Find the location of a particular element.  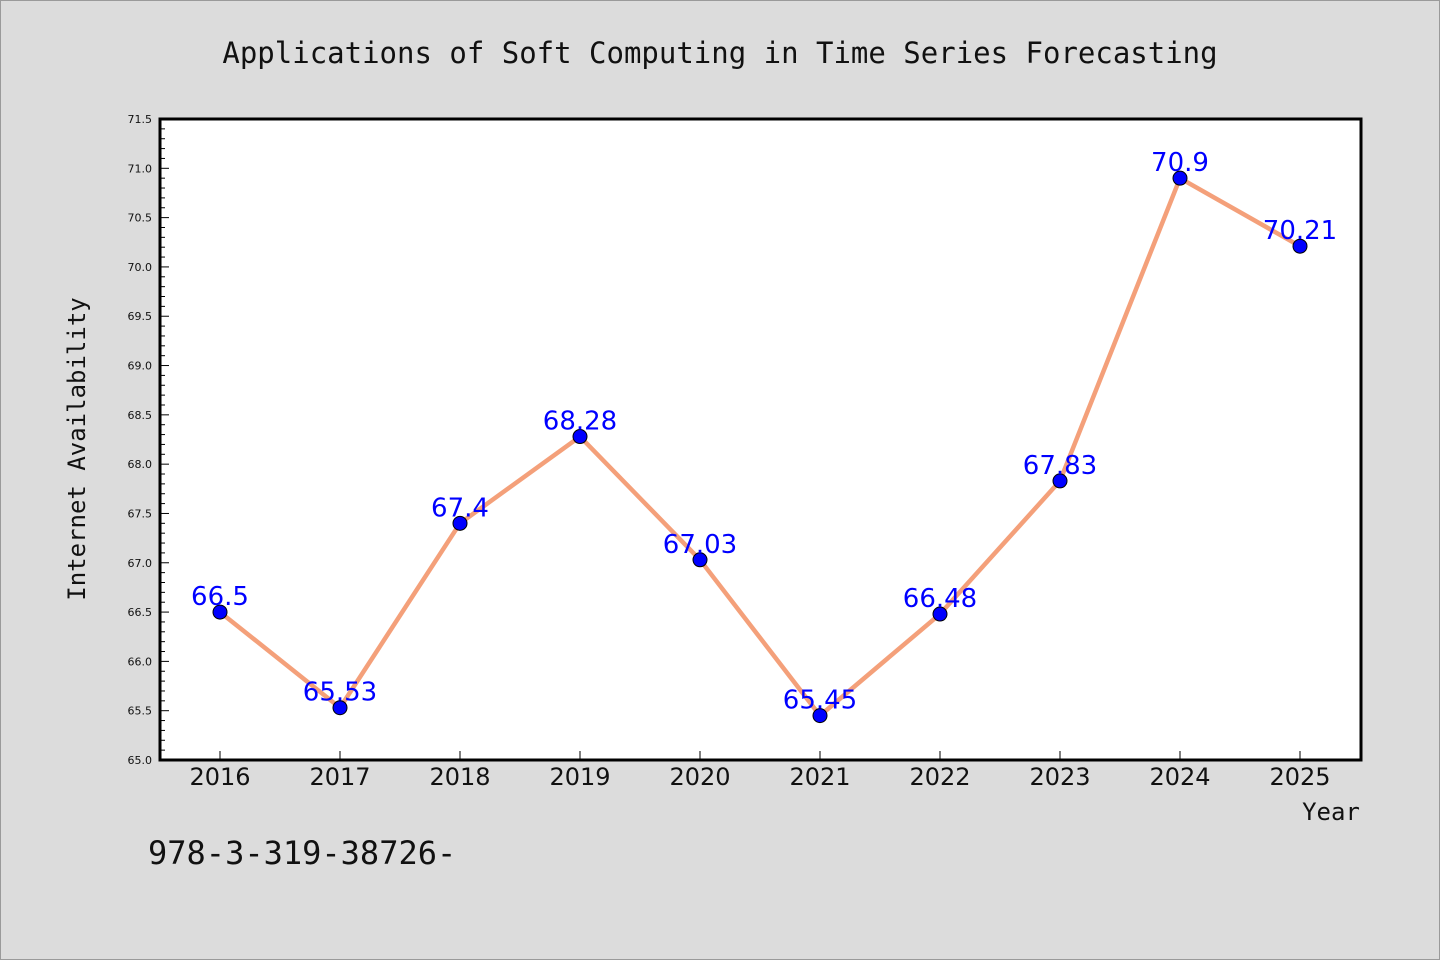

x-tick-label: 2022 is located at coordinates (939, 777).